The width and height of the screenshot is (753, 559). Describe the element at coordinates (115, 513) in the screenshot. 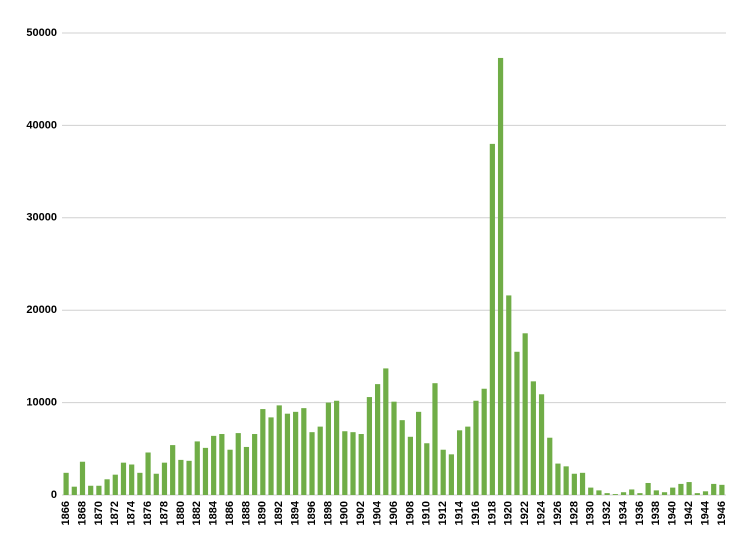

I see `x-tick-label: 1872` at that location.